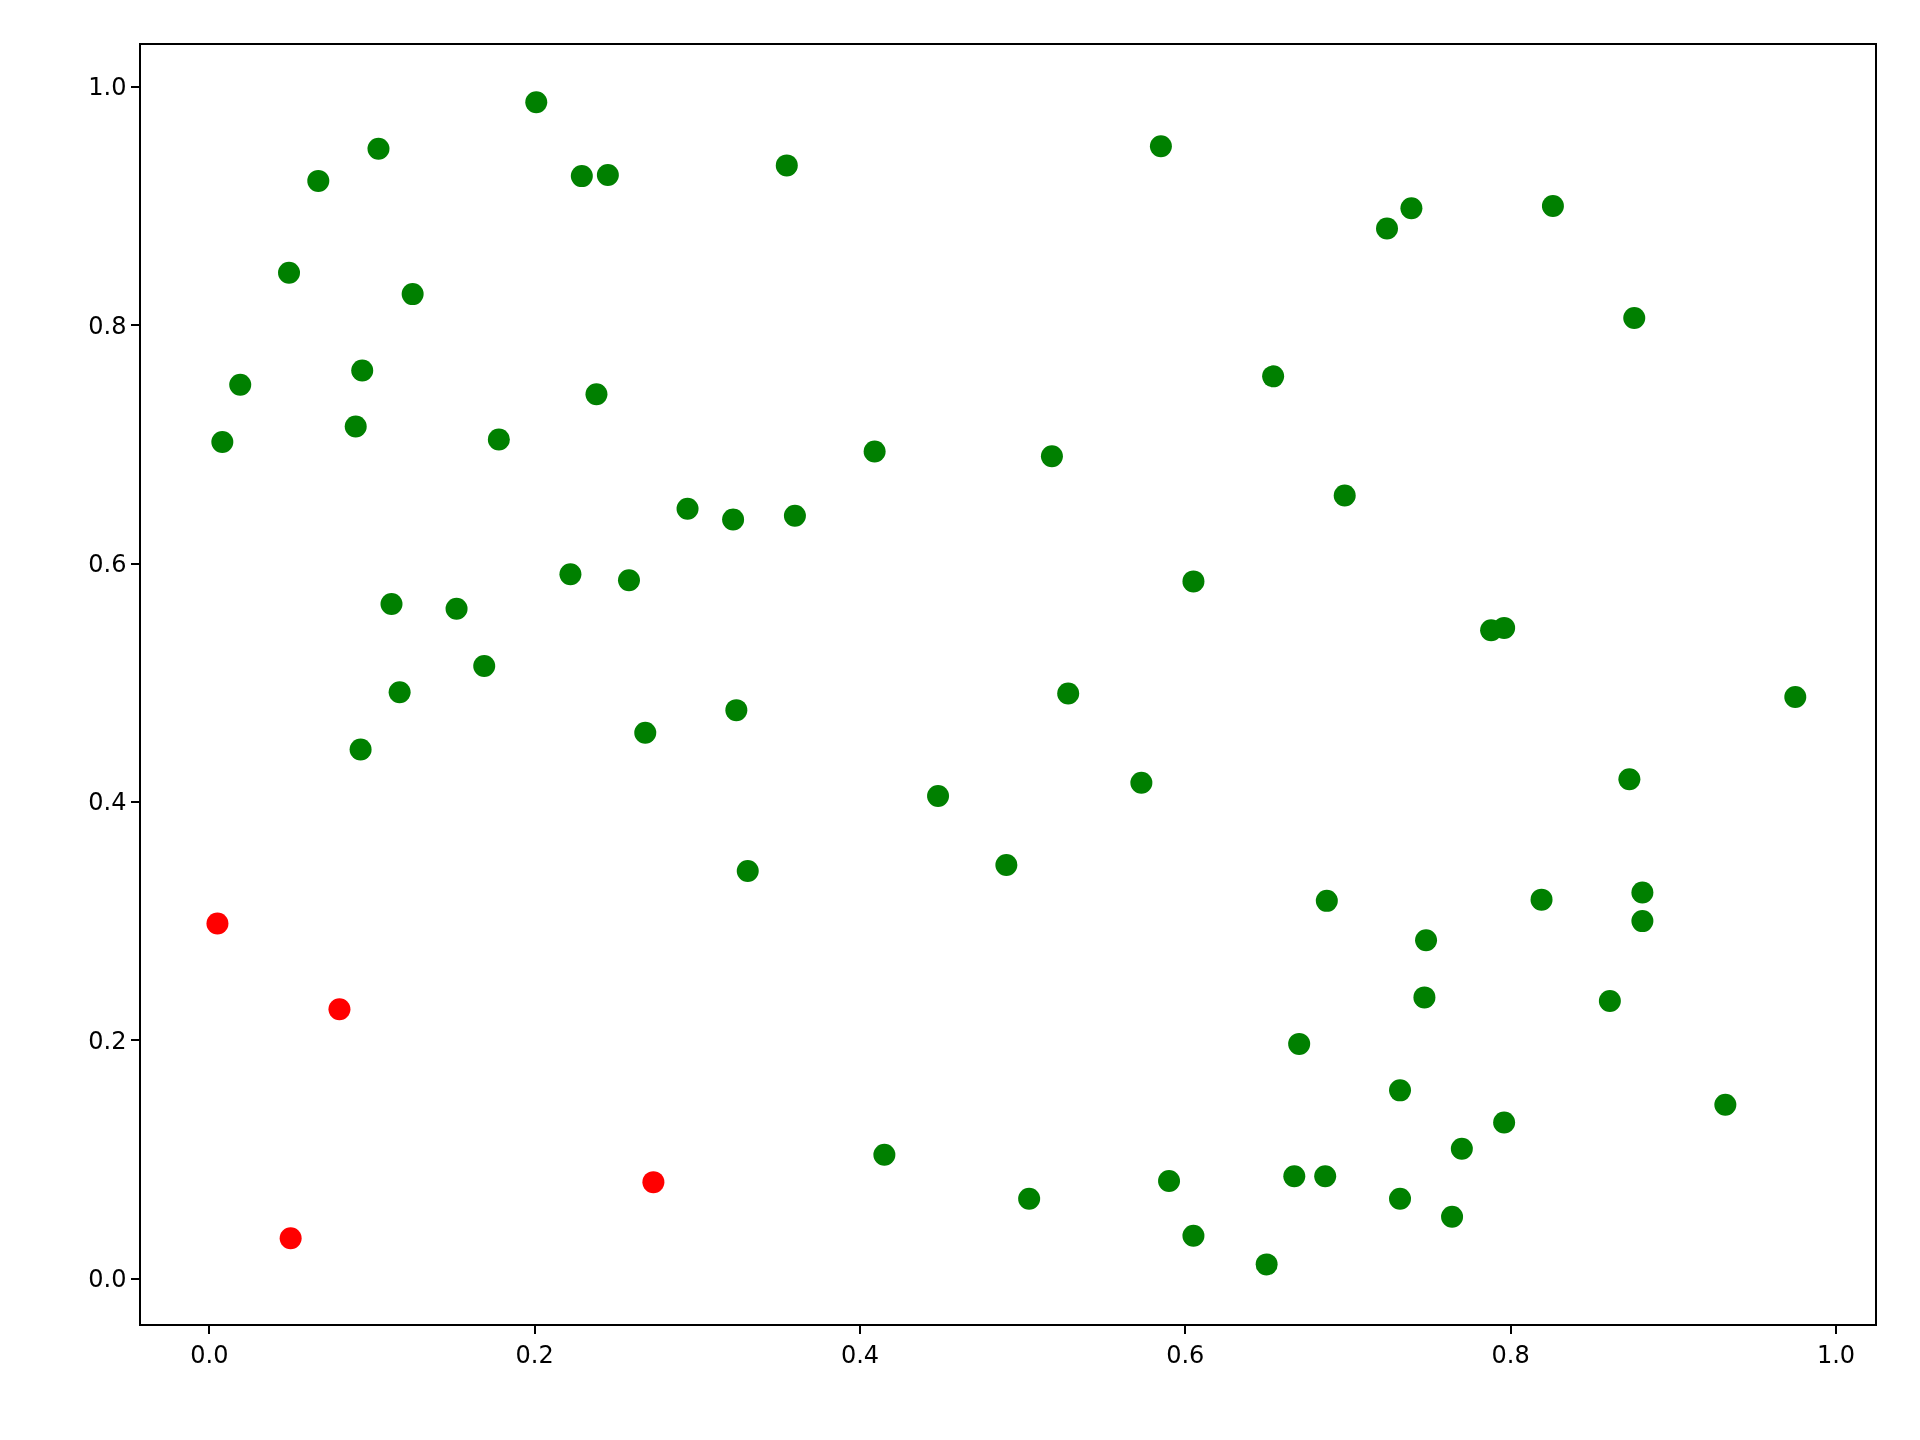  I want to click on x-tick-label: 0.6, so click(1185, 1354).